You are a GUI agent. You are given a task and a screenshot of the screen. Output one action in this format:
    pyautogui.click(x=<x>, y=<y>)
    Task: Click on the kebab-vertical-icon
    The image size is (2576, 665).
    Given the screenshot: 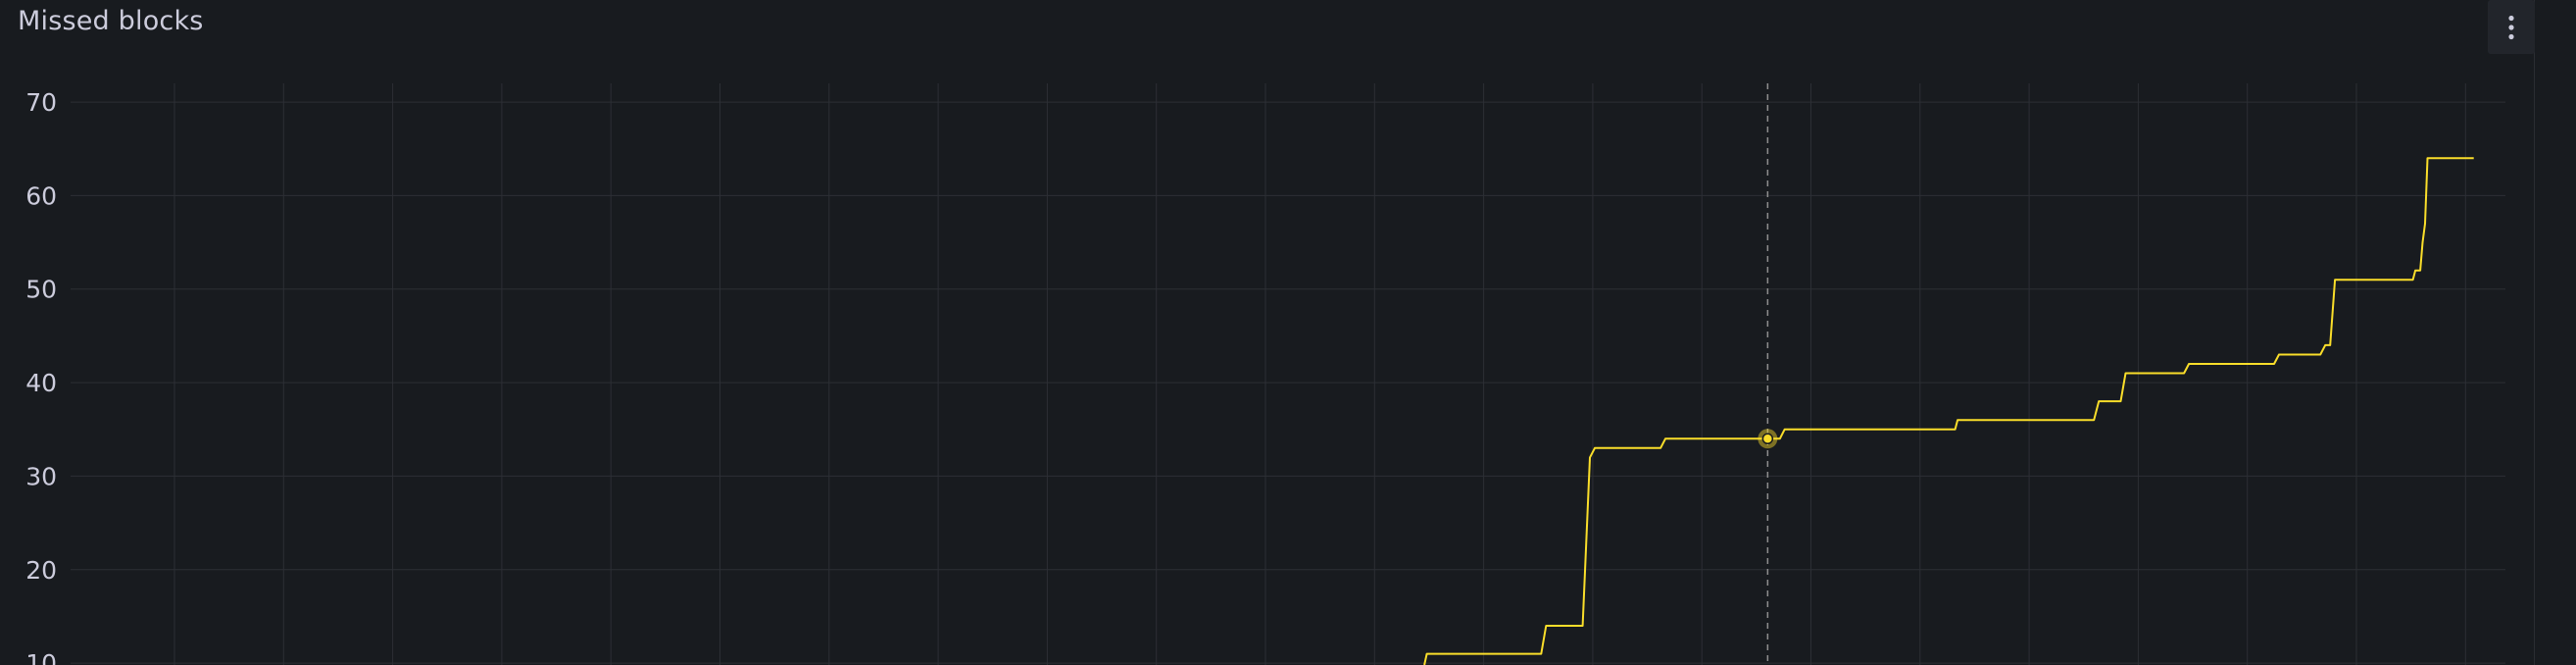 What is the action you would take?
    pyautogui.click(x=2511, y=27)
    